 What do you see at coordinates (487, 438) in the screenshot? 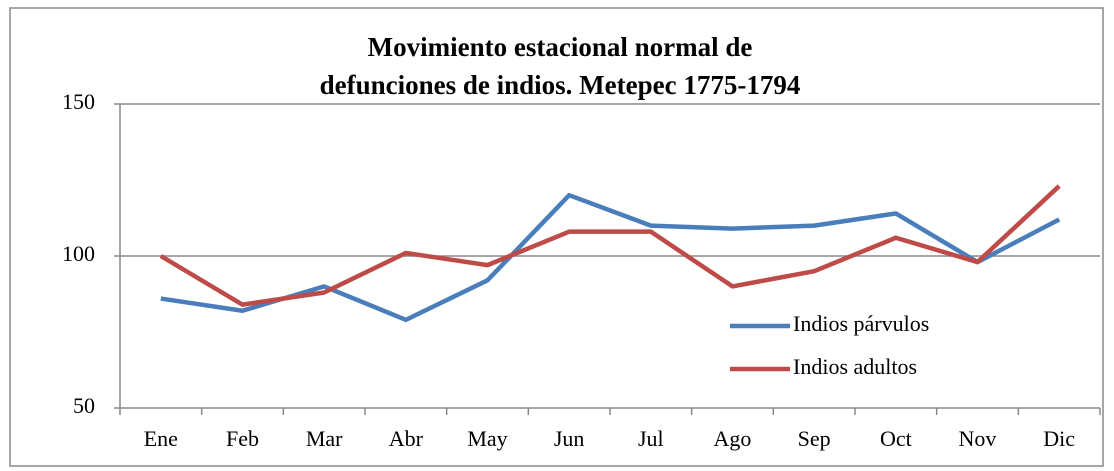
I see `x-tick-label: May` at bounding box center [487, 438].